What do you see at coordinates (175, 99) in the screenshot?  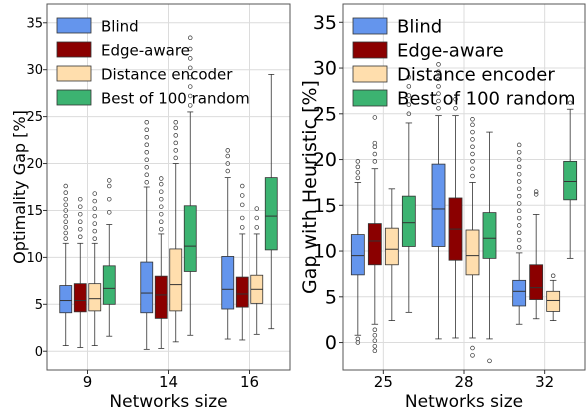 I see `legend-label: Best of 100 random` at bounding box center [175, 99].